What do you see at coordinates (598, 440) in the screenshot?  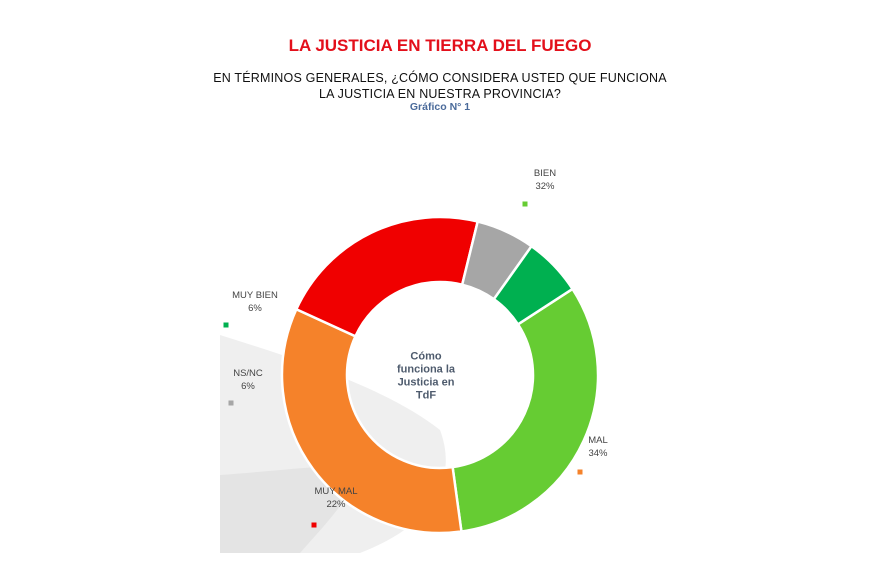 I see `slice-category-label: MAL` at bounding box center [598, 440].